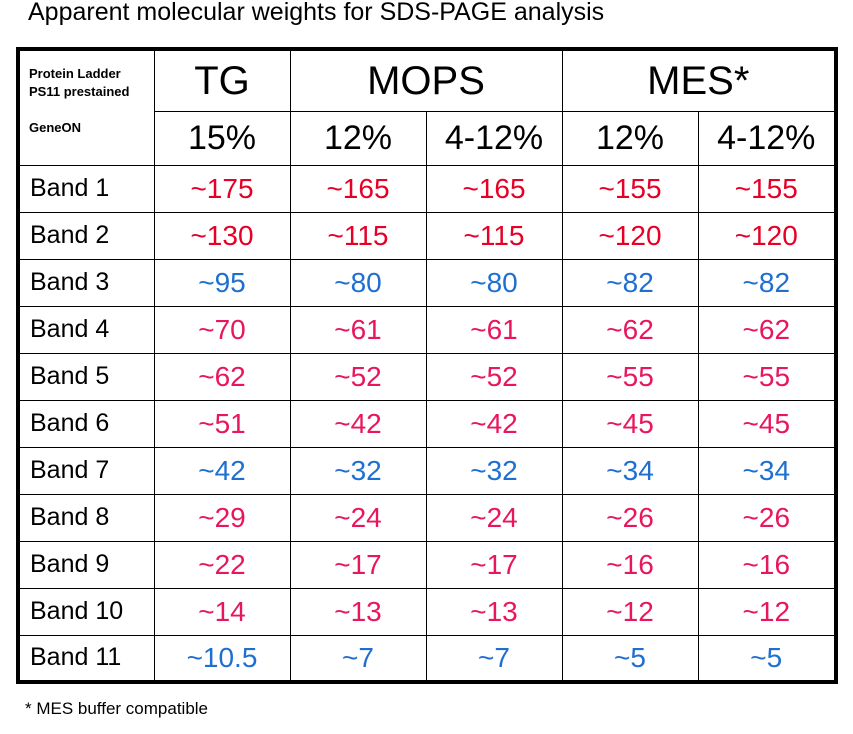  I want to click on weight-value: ~22, so click(222, 564).